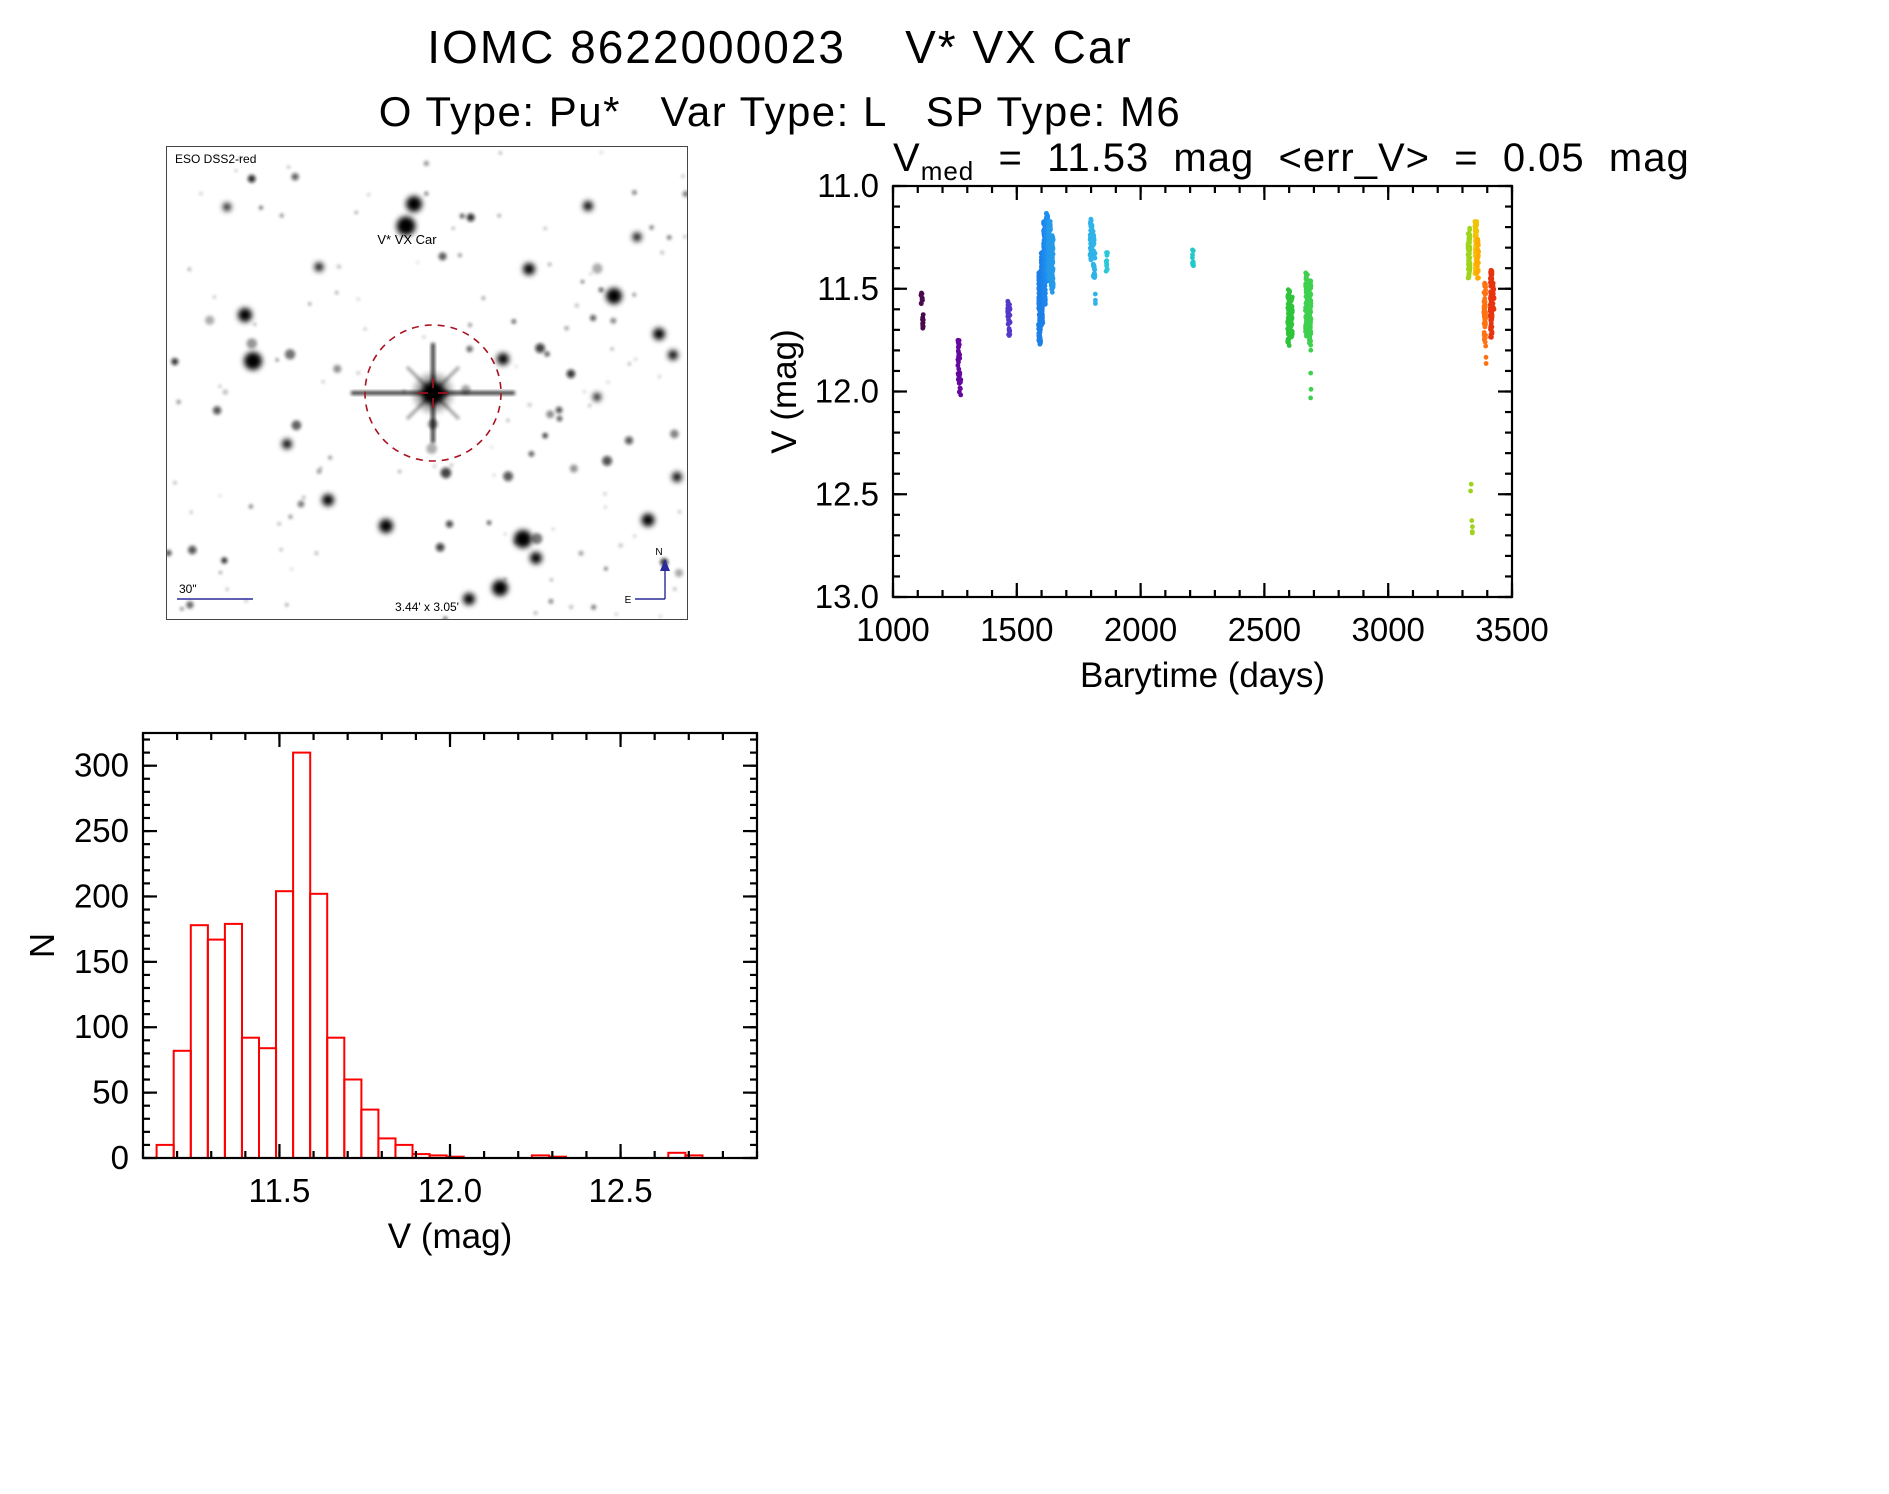 The width and height of the screenshot is (1889, 1494). Describe the element at coordinates (407, 239) in the screenshot. I see `target-name-label: V* VX Car` at that location.